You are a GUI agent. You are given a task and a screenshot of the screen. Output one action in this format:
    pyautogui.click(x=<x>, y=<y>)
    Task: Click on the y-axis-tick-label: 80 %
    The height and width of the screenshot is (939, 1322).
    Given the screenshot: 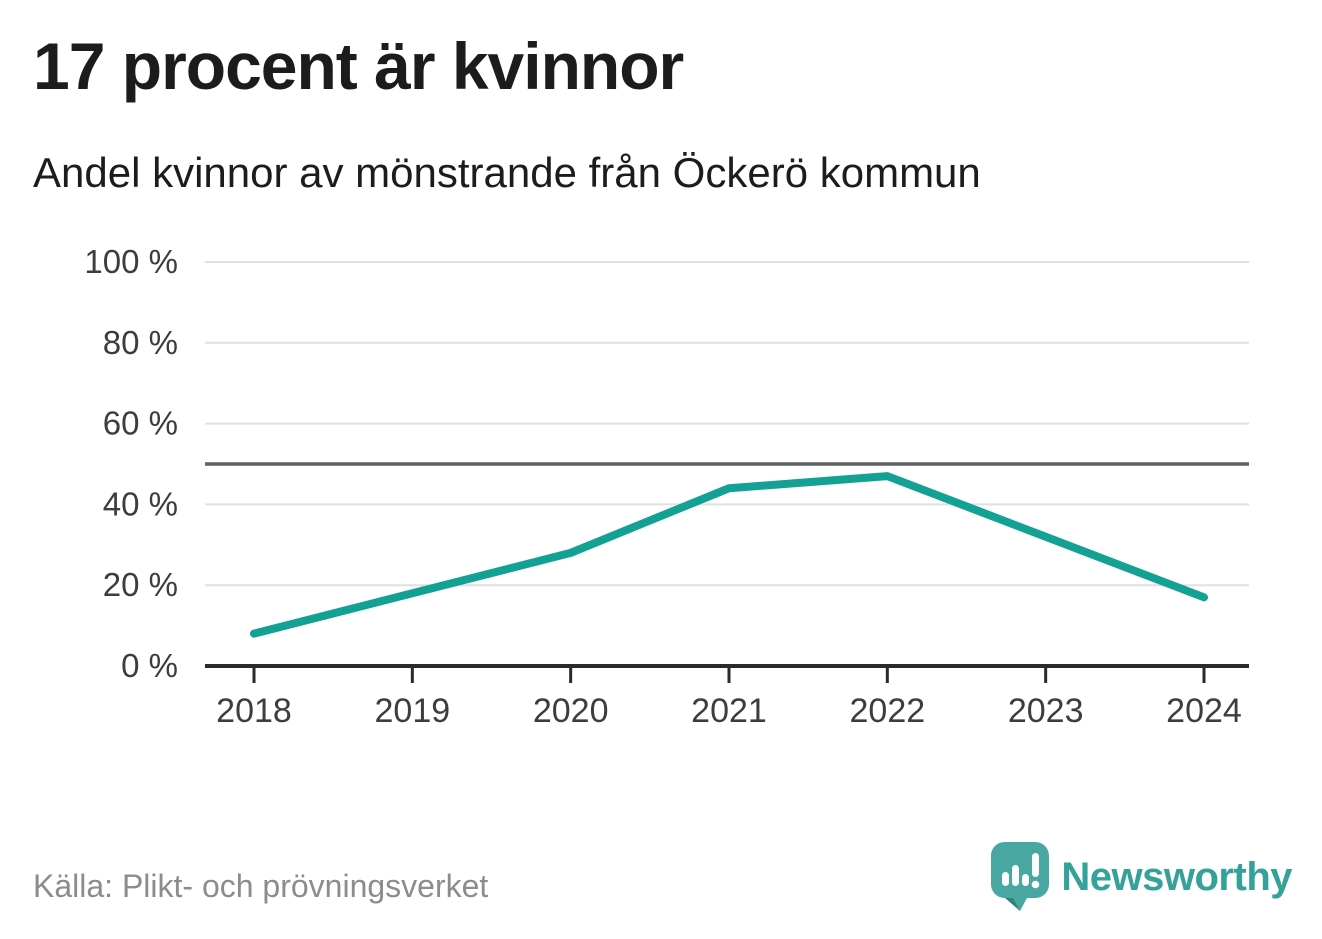 What is the action you would take?
    pyautogui.click(x=140, y=342)
    